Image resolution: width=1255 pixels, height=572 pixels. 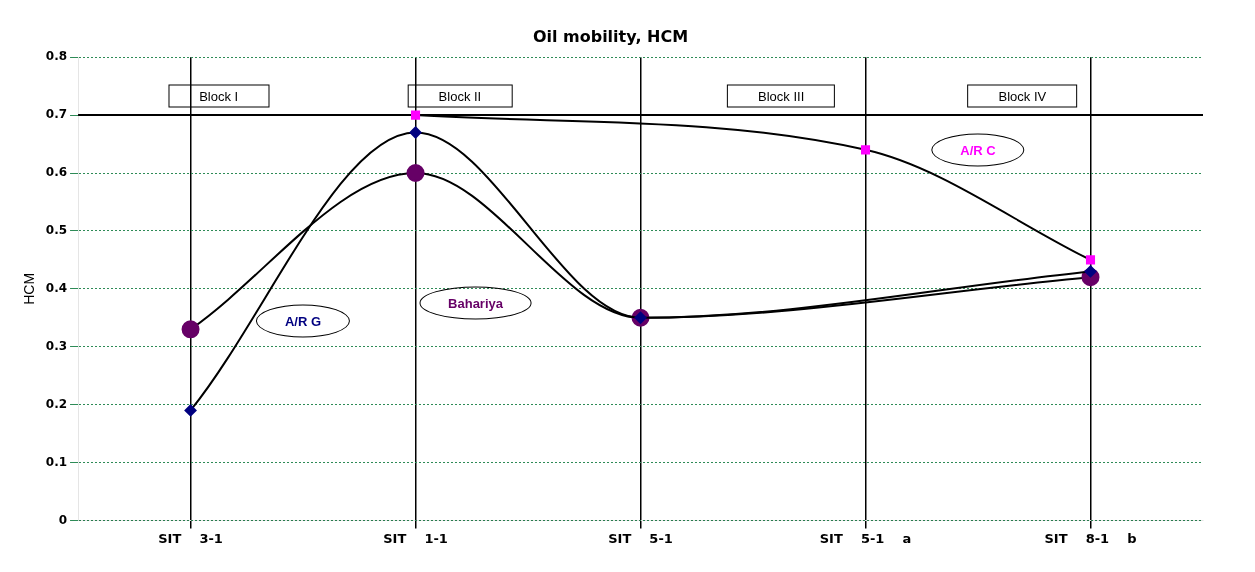 What do you see at coordinates (303, 321) in the screenshot?
I see `series-label: A/R G` at bounding box center [303, 321].